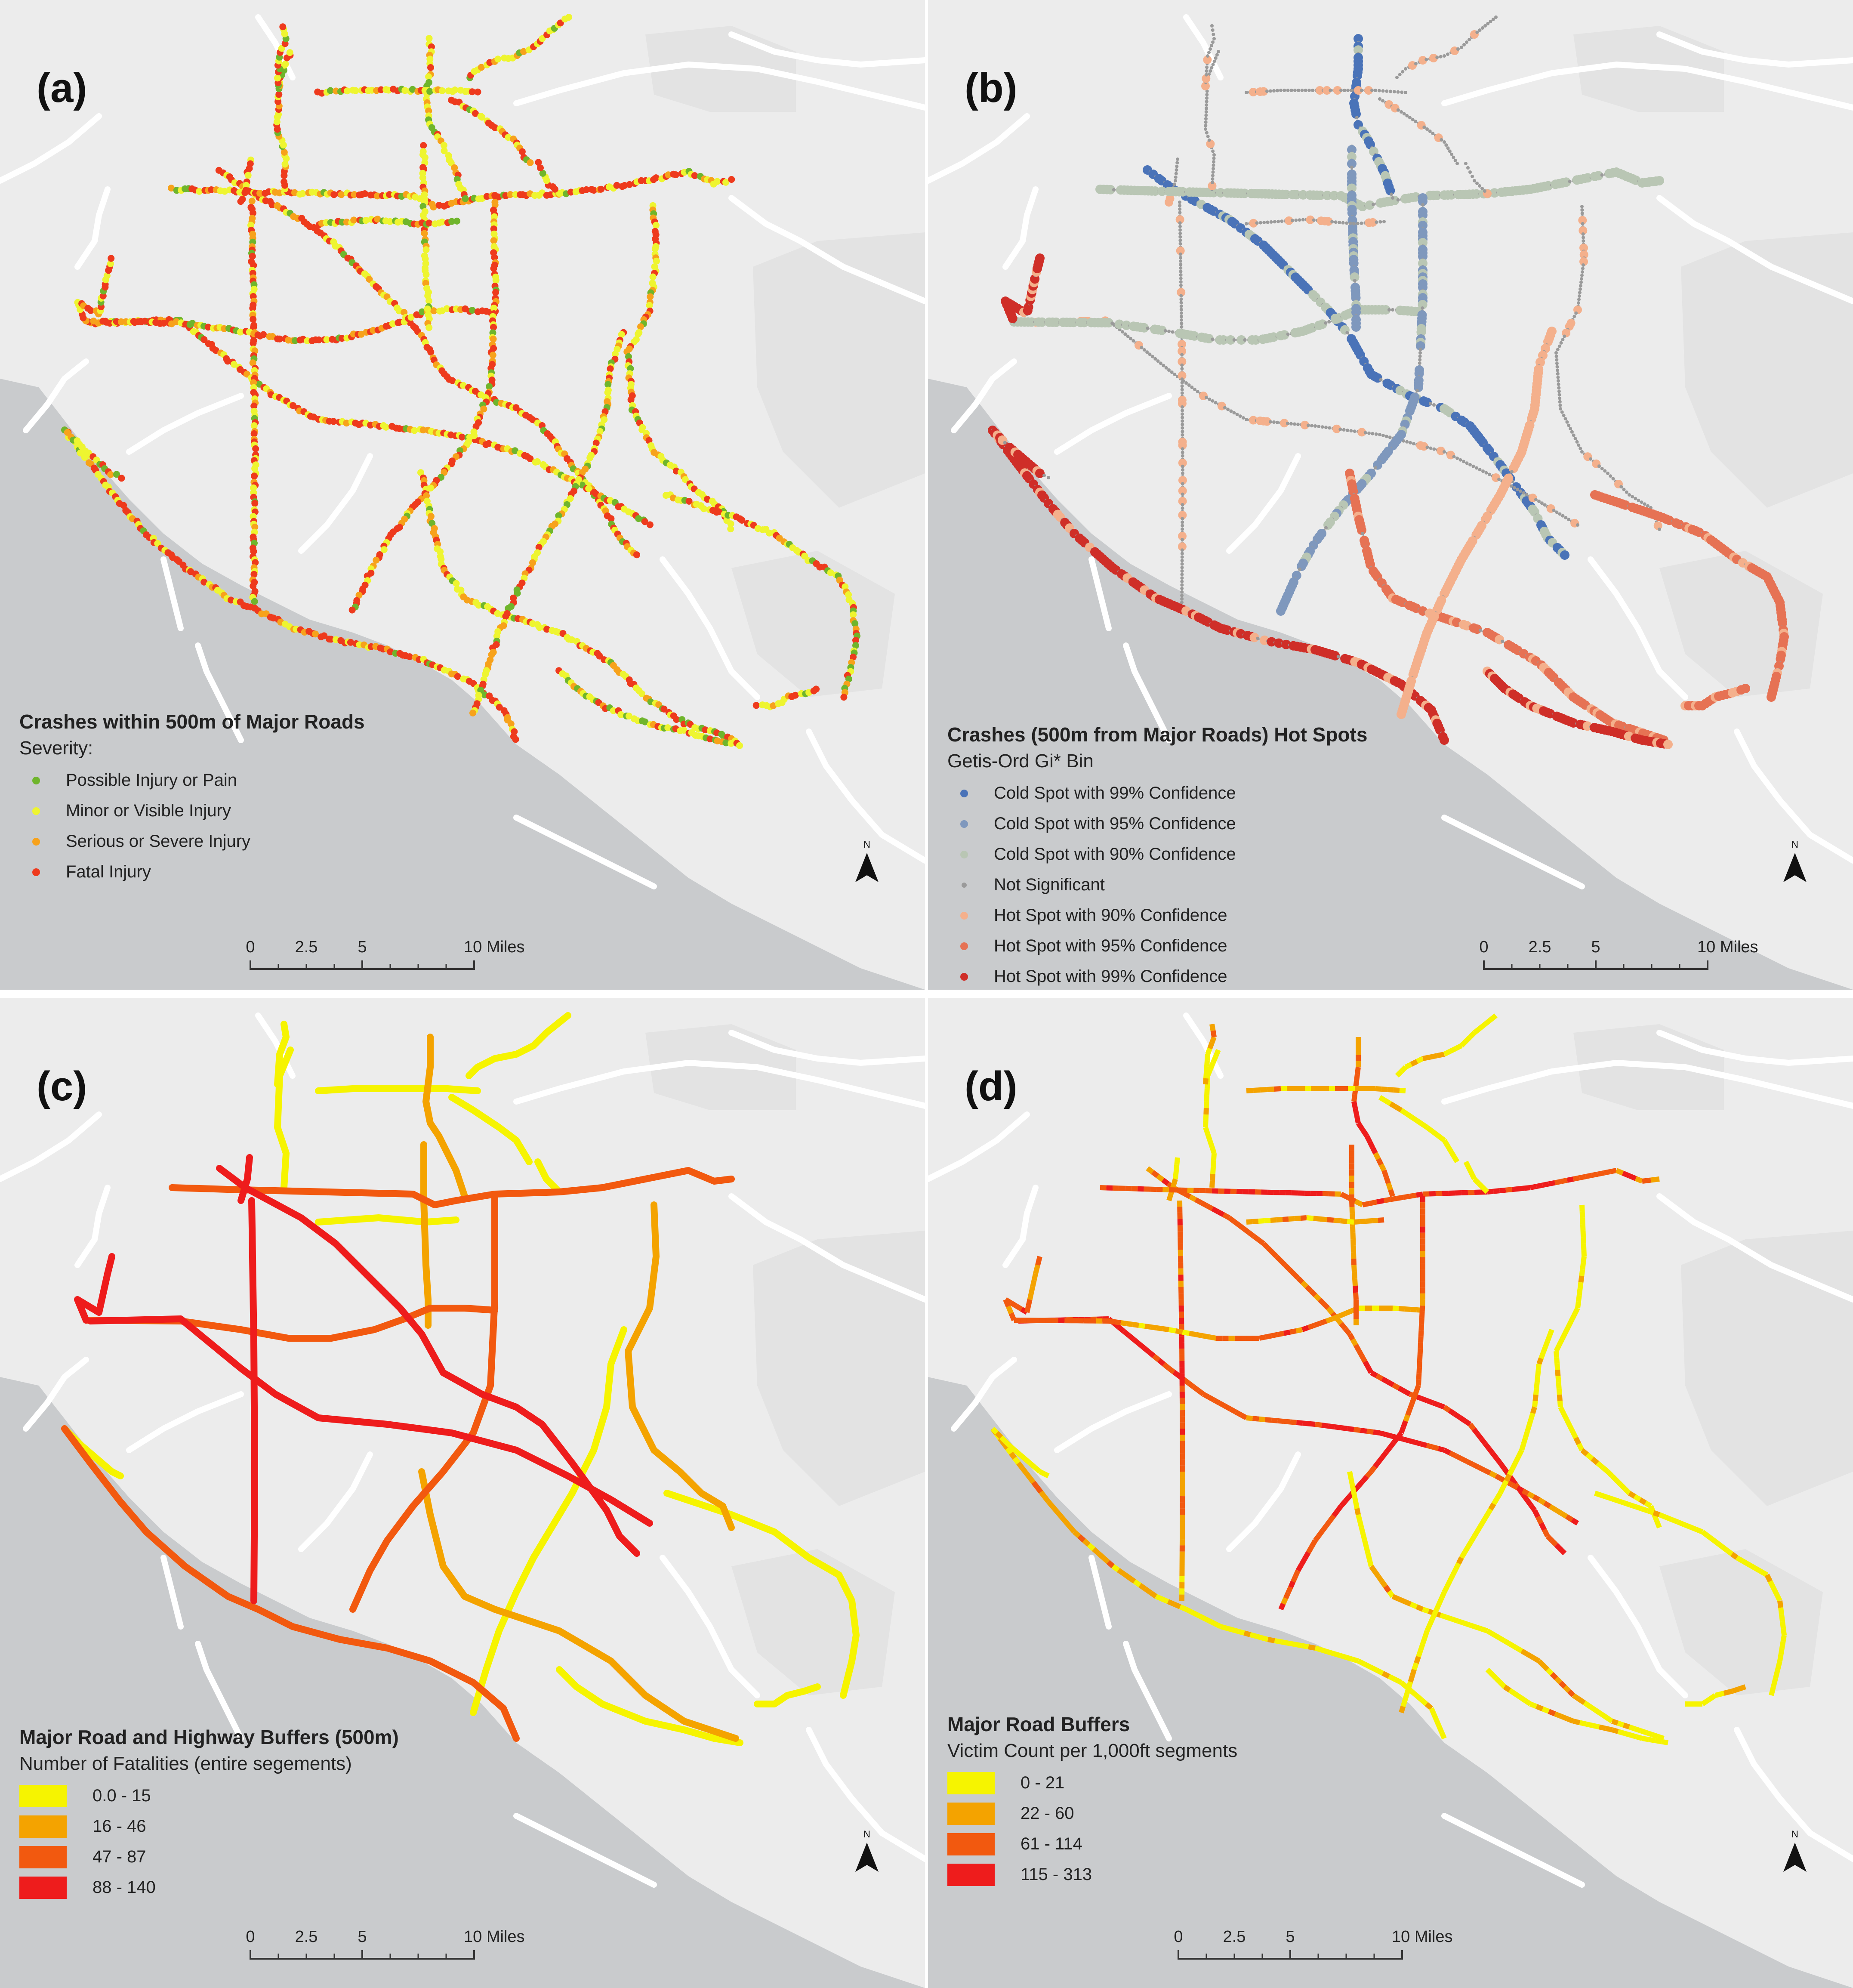  Describe the element at coordinates (1727, 947) in the screenshot. I see `scale-end-label: 10 Miles` at that location.